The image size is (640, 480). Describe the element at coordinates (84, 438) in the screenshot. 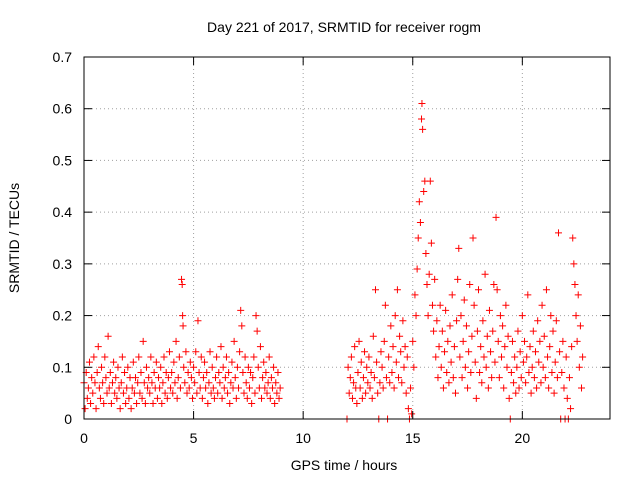

I see `x-tick-label: 0` at that location.